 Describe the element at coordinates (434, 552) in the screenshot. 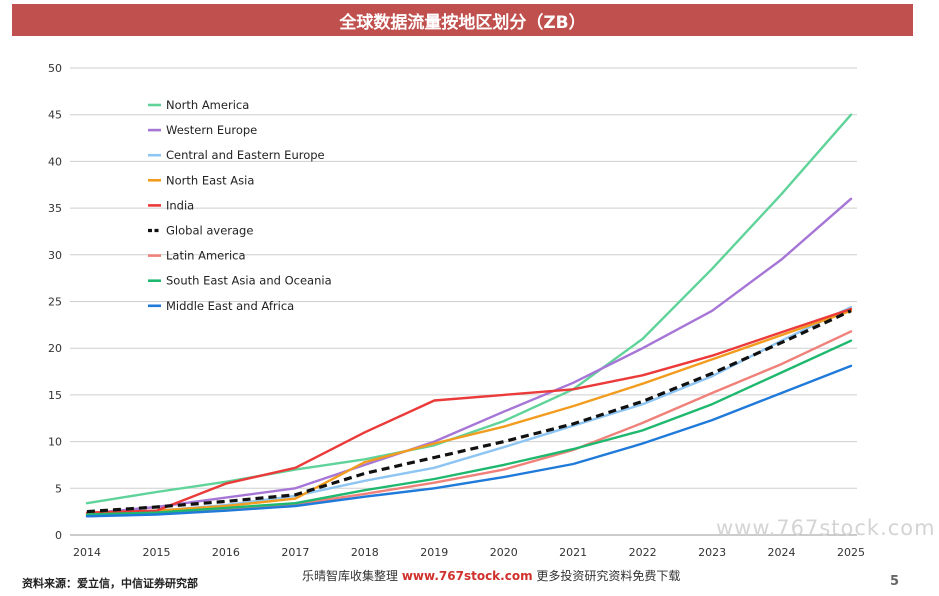

I see `x-tick-label: 2019` at that location.